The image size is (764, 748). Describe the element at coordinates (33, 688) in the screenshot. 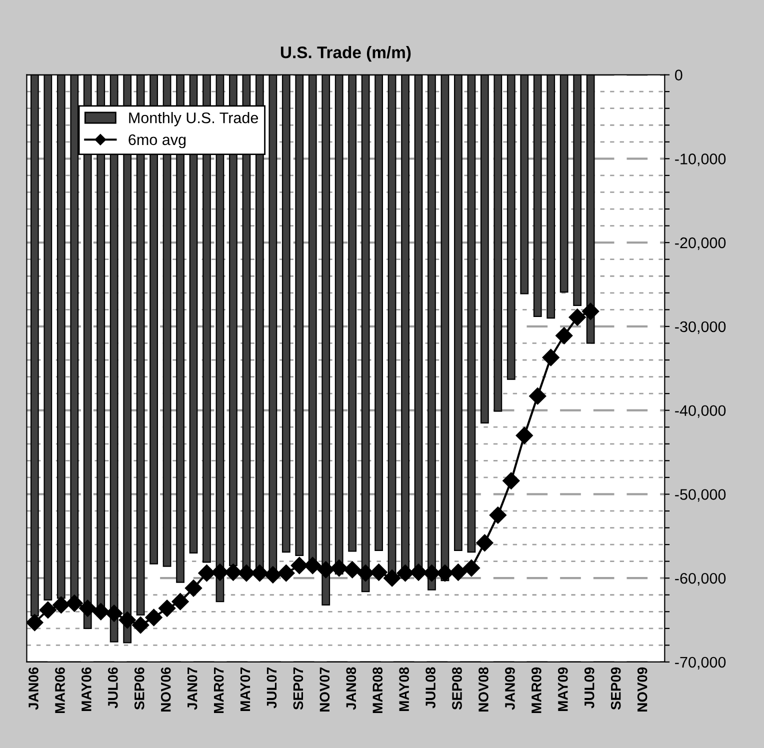

I see `x-tick-label: JAN06` at that location.